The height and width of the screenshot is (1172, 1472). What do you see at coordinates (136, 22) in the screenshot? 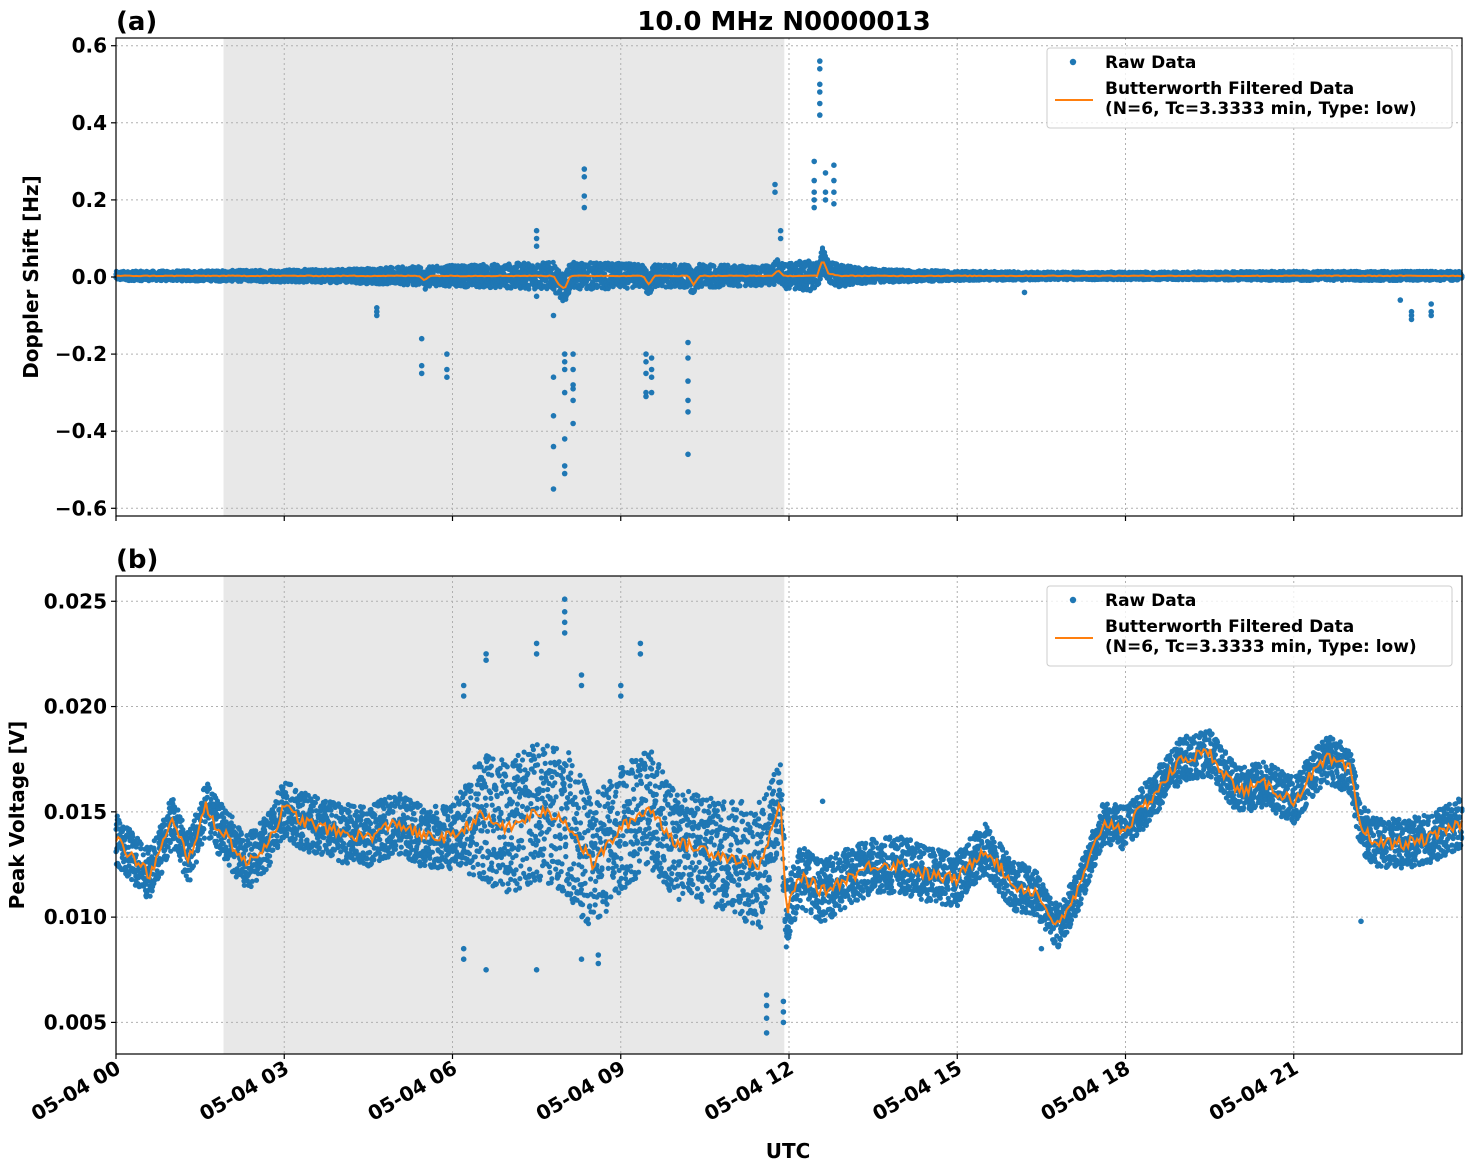
I see `panel-label-a: (a)` at bounding box center [136, 22].